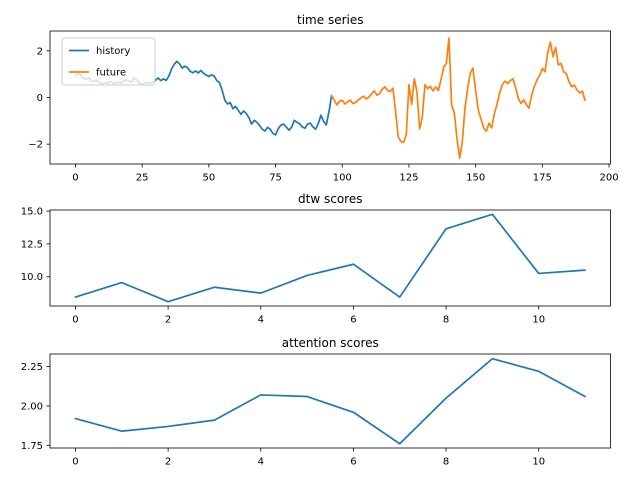  I want to click on y-tick-label: 10.0, so click(32, 277).